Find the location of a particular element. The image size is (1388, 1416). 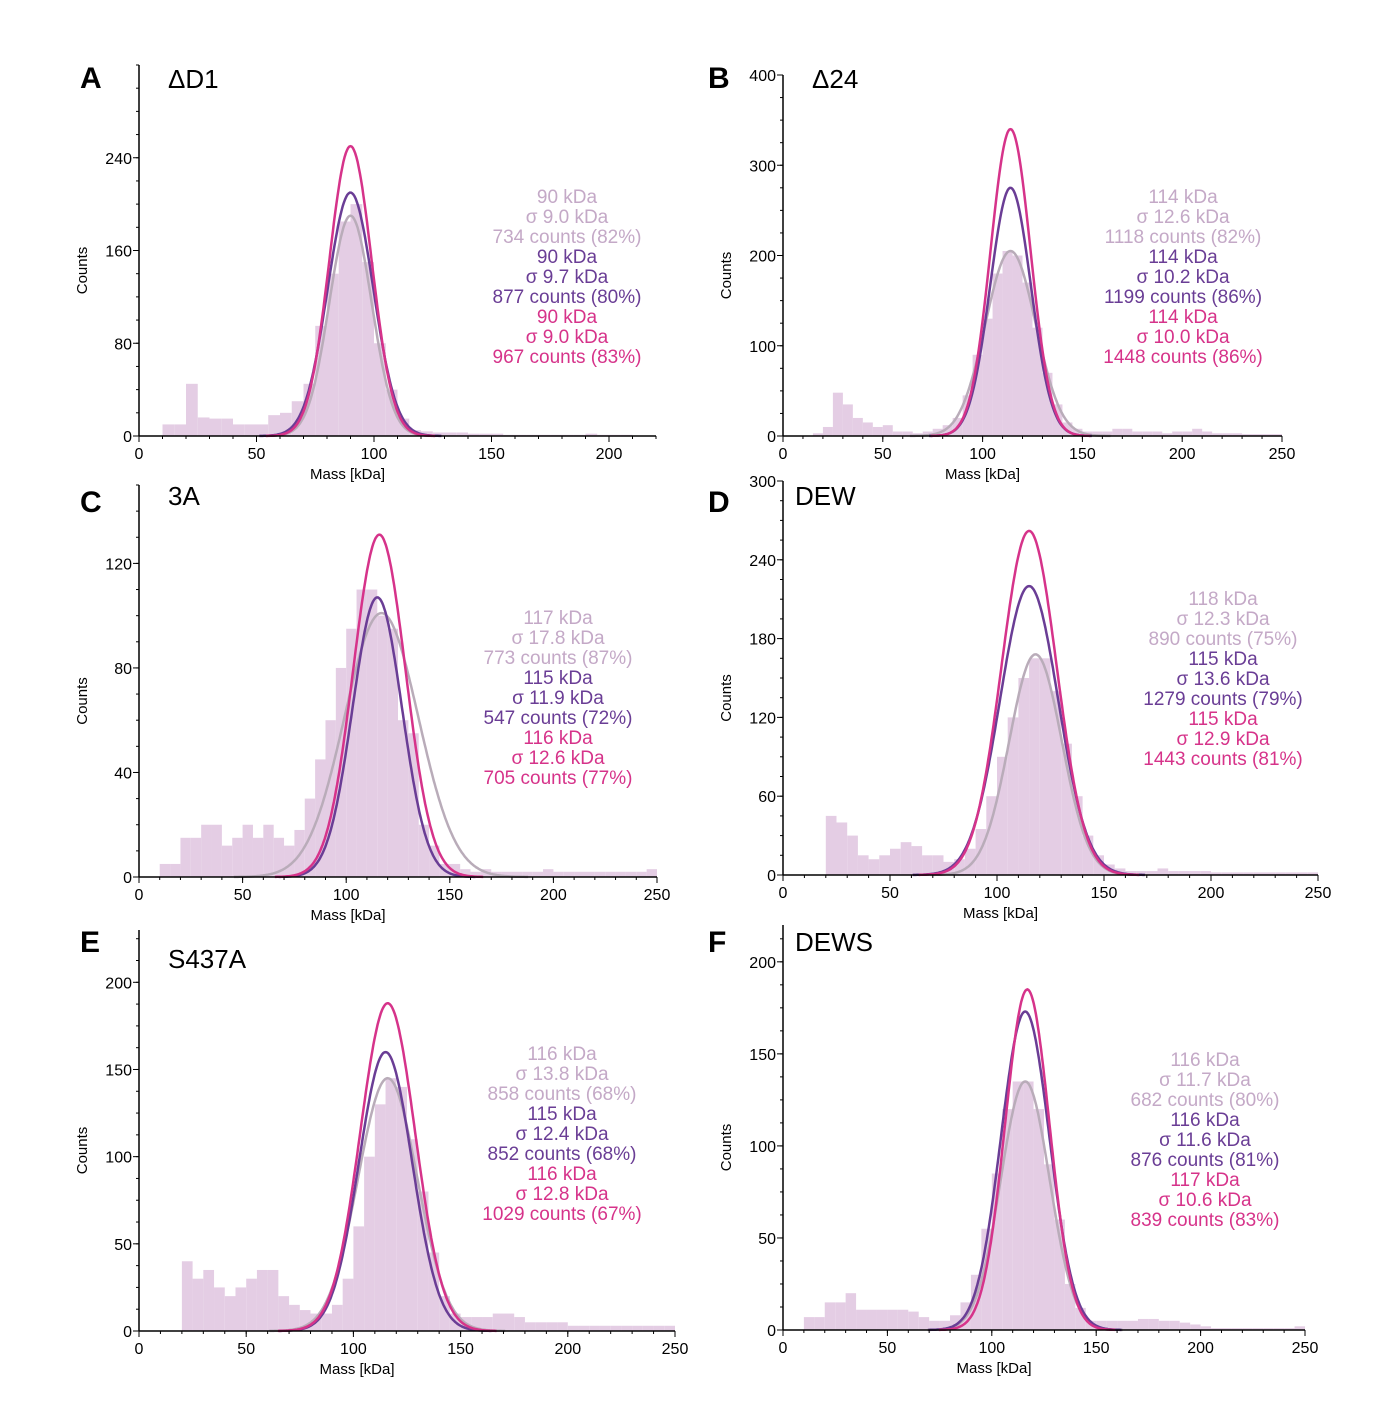

panel-letter: D is located at coordinates (719, 502).